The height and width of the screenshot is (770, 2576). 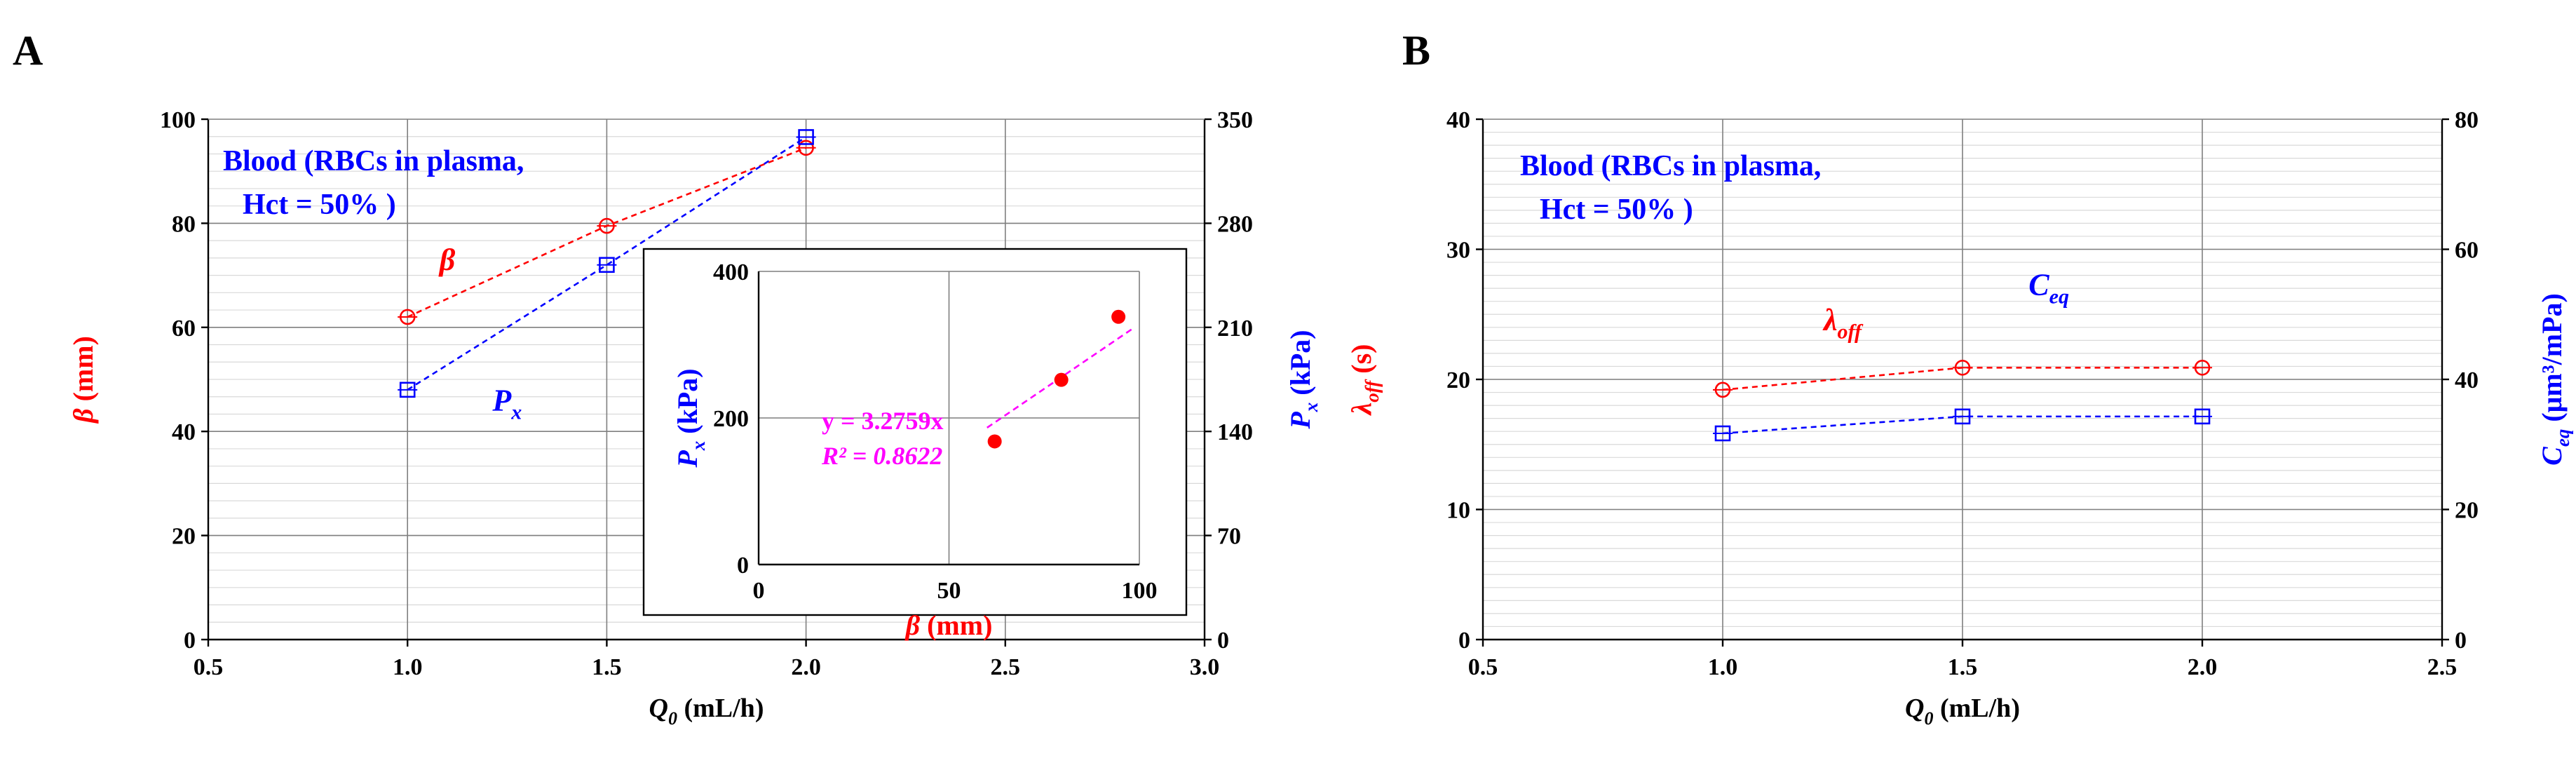 I want to click on y-right-tick-label: 350, so click(x=1235, y=120).